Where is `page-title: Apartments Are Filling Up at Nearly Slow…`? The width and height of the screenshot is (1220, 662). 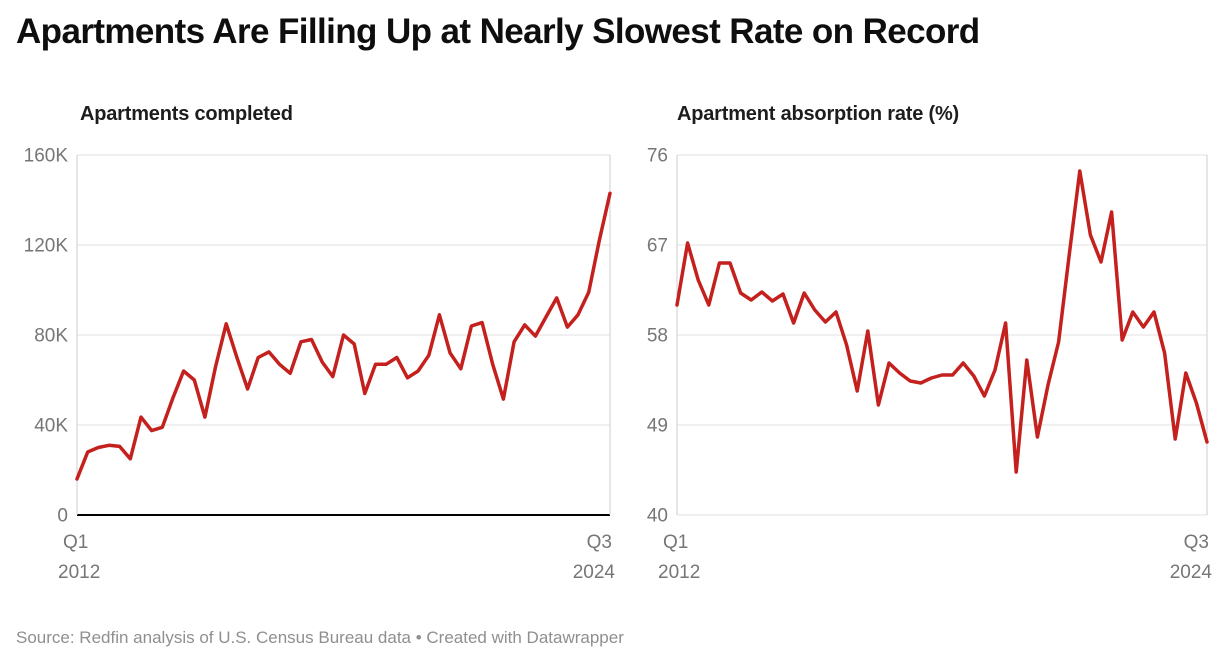 page-title: Apartments Are Filling Up at Nearly Slow… is located at coordinates (498, 31).